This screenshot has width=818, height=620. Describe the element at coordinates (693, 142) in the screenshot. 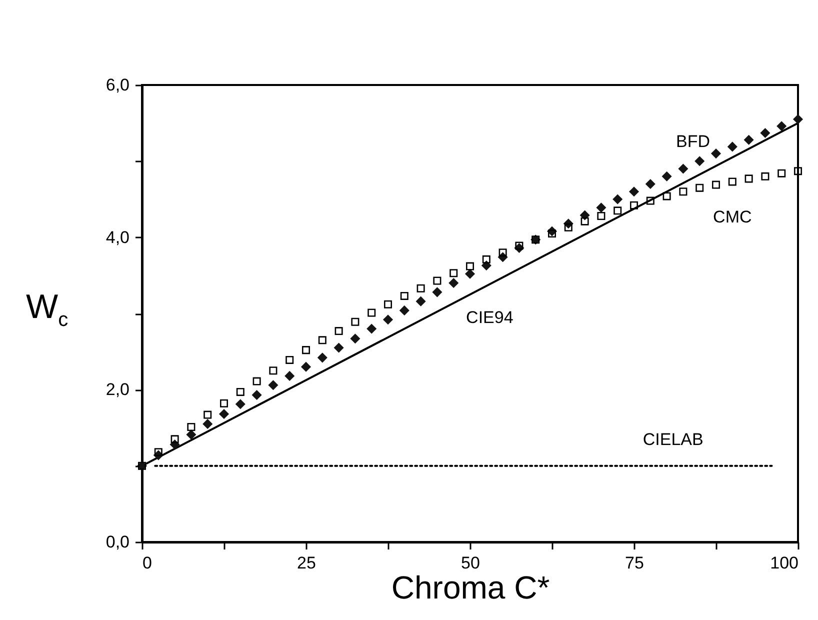

I see `series-label: BFD` at that location.